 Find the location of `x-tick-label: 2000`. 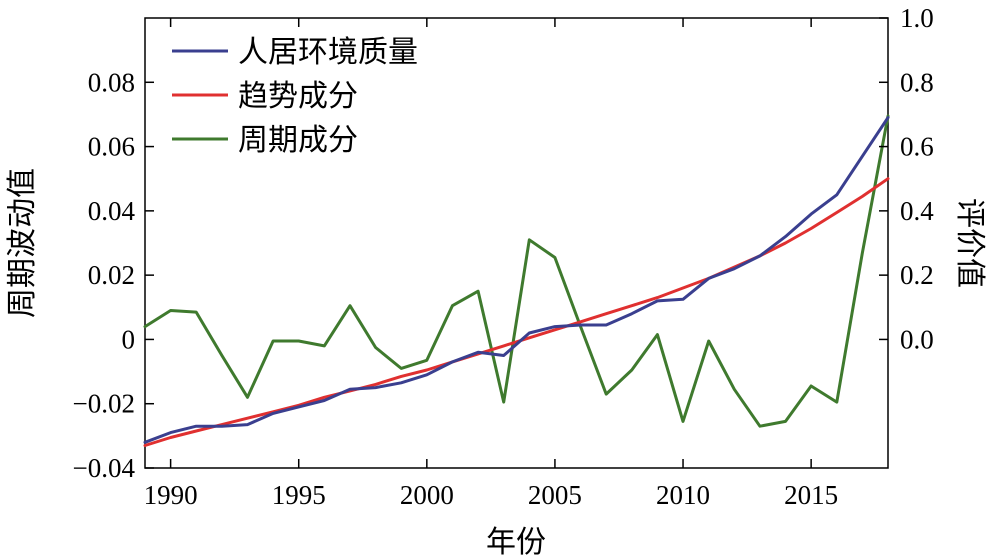

x-tick-label: 2000 is located at coordinates (427, 495).